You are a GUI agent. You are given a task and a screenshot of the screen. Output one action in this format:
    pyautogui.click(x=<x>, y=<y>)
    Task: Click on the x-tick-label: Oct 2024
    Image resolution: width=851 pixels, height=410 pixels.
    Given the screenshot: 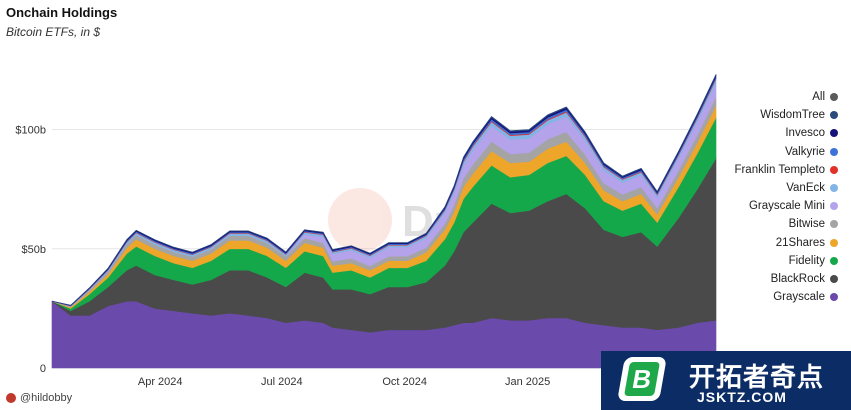 What is the action you would take?
    pyautogui.click(x=404, y=382)
    